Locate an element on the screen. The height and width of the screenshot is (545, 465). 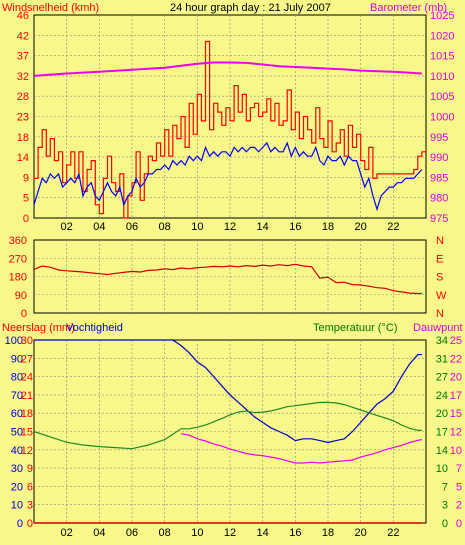
wind-tick-label: 32 is located at coordinates (23, 77).